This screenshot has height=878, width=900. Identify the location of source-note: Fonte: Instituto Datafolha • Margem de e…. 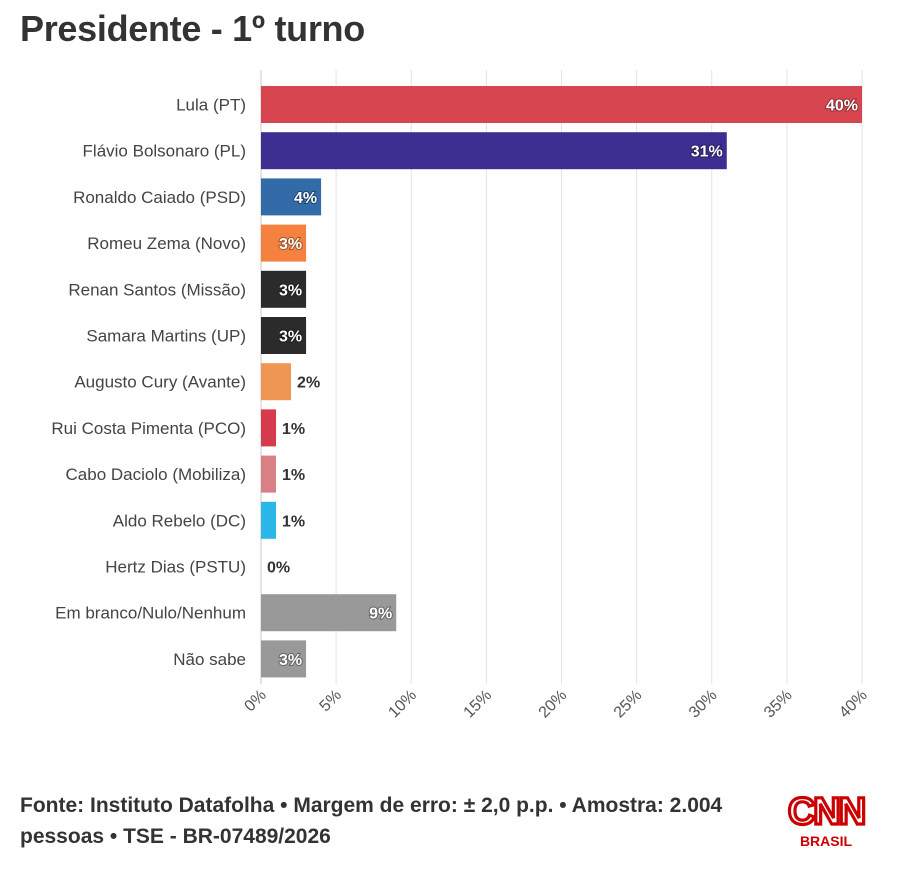
(371, 821).